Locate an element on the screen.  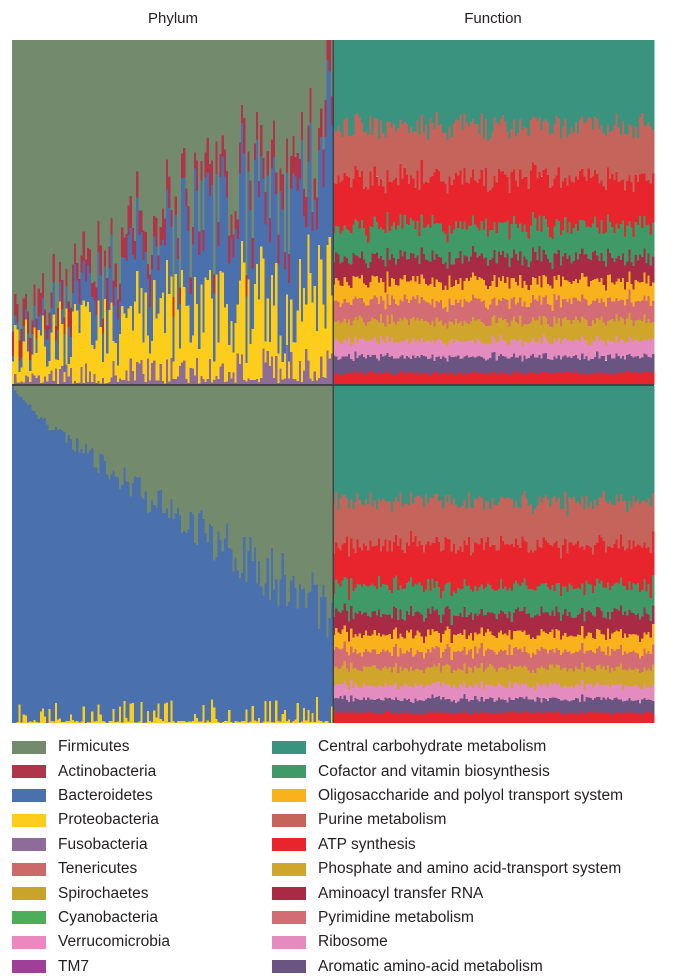
legend-label: Actinobacteria is located at coordinates (107, 772).